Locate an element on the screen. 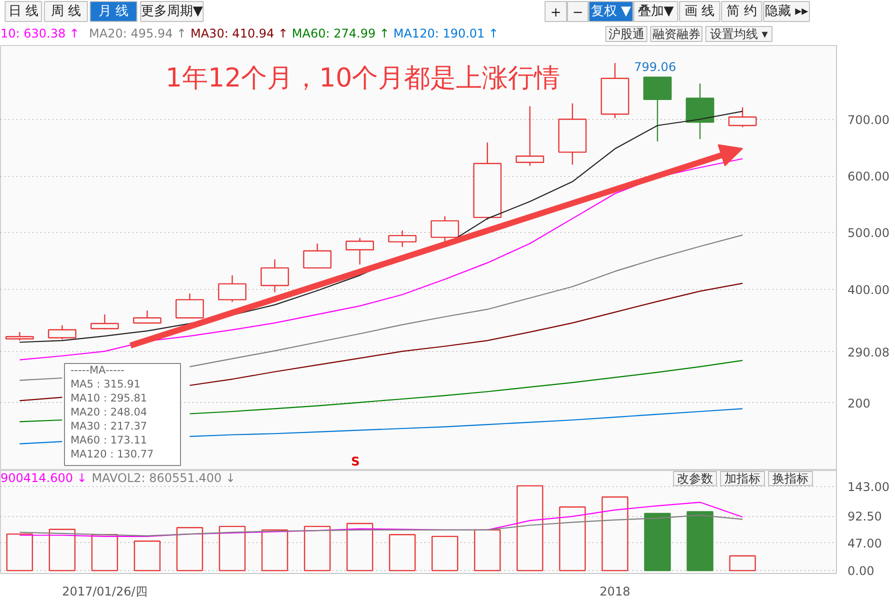  annotation: S is located at coordinates (355, 461).